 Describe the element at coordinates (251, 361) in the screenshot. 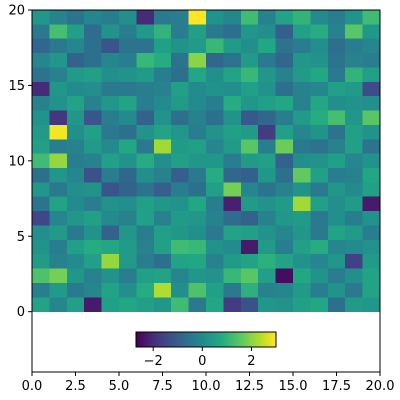

I see `colorbar-tick-label: 2` at that location.